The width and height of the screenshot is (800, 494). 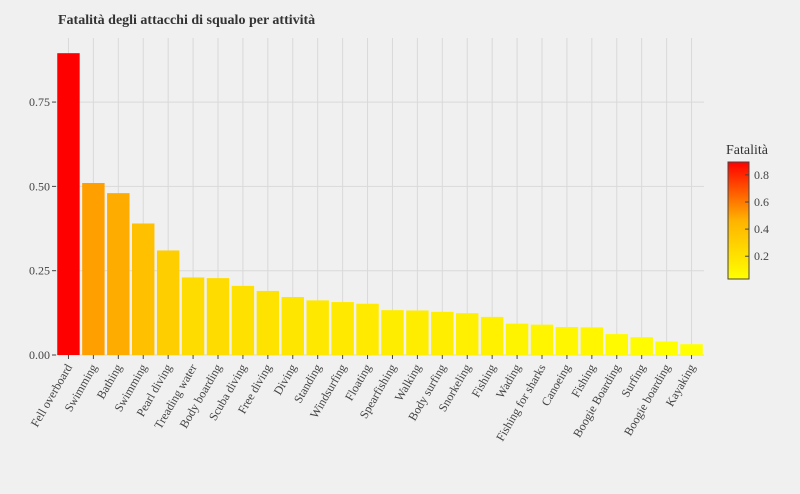 I want to click on x-tick-label: Boogie Boarding, so click(x=596, y=401).